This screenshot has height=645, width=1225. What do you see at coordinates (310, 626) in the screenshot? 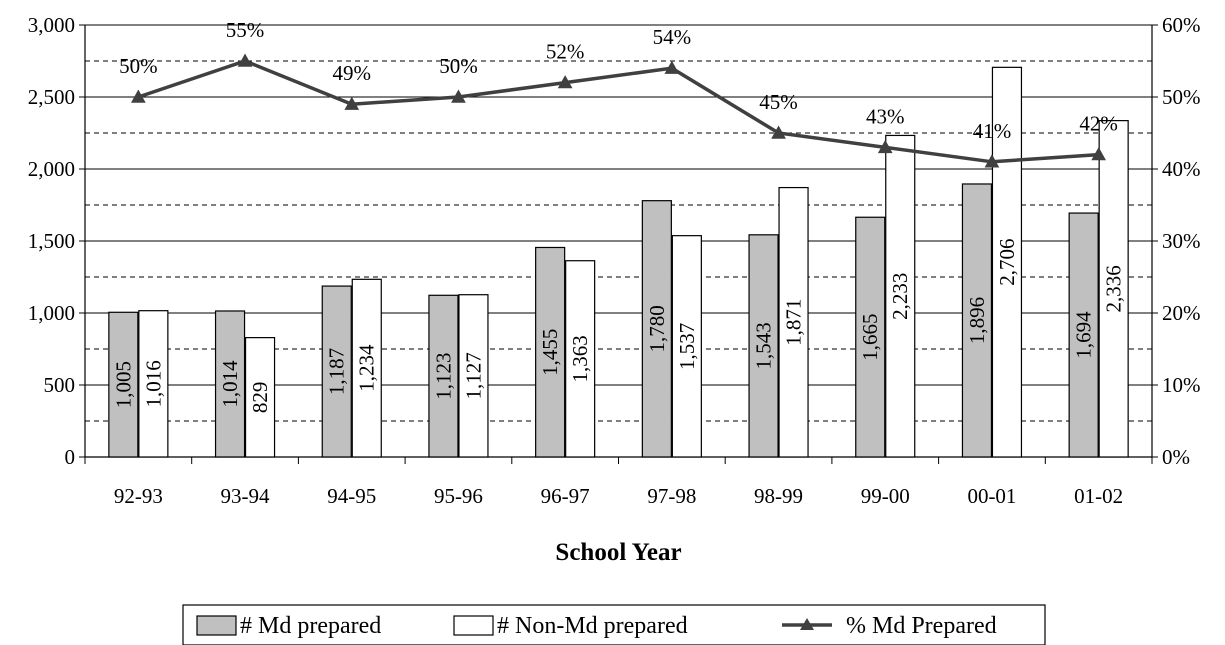
I see `legend-label-md-prepared: # Md prepared` at bounding box center [310, 626].